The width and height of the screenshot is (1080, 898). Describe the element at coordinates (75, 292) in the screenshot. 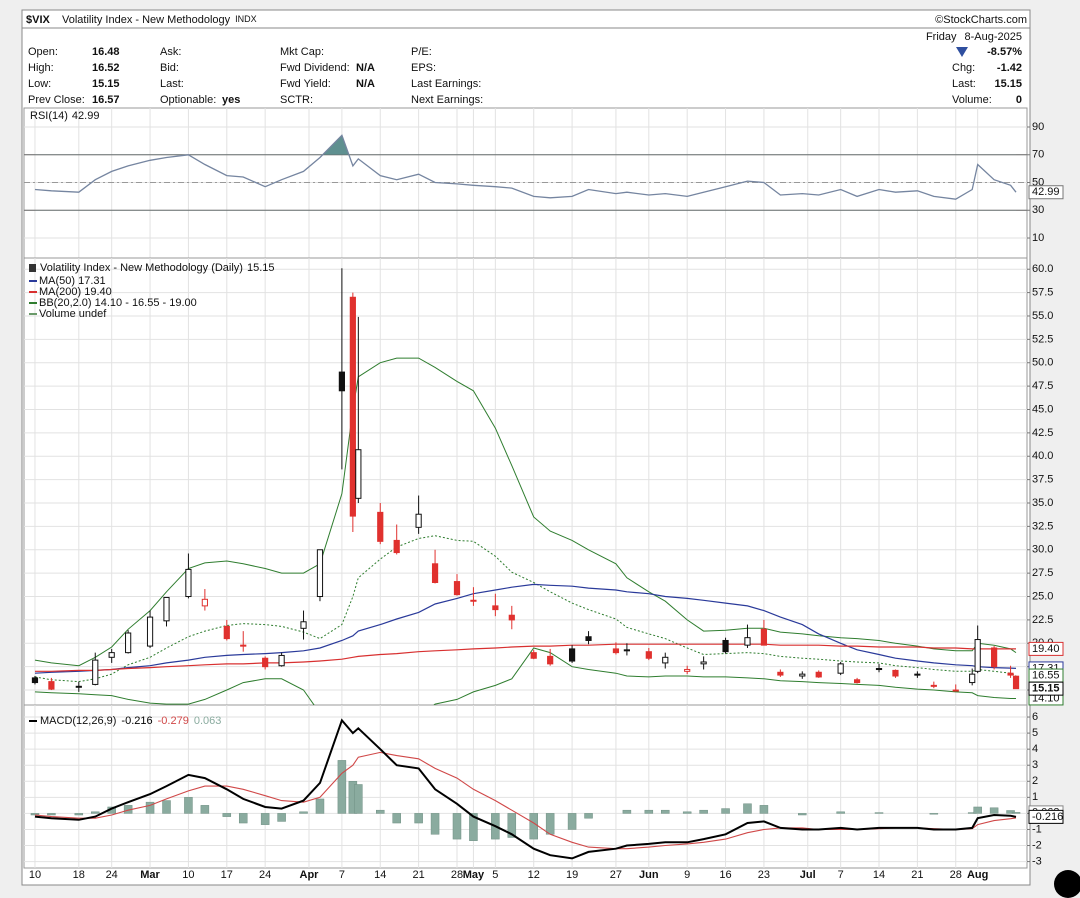

I see `legend-entry: MA(200) 19.40` at that location.